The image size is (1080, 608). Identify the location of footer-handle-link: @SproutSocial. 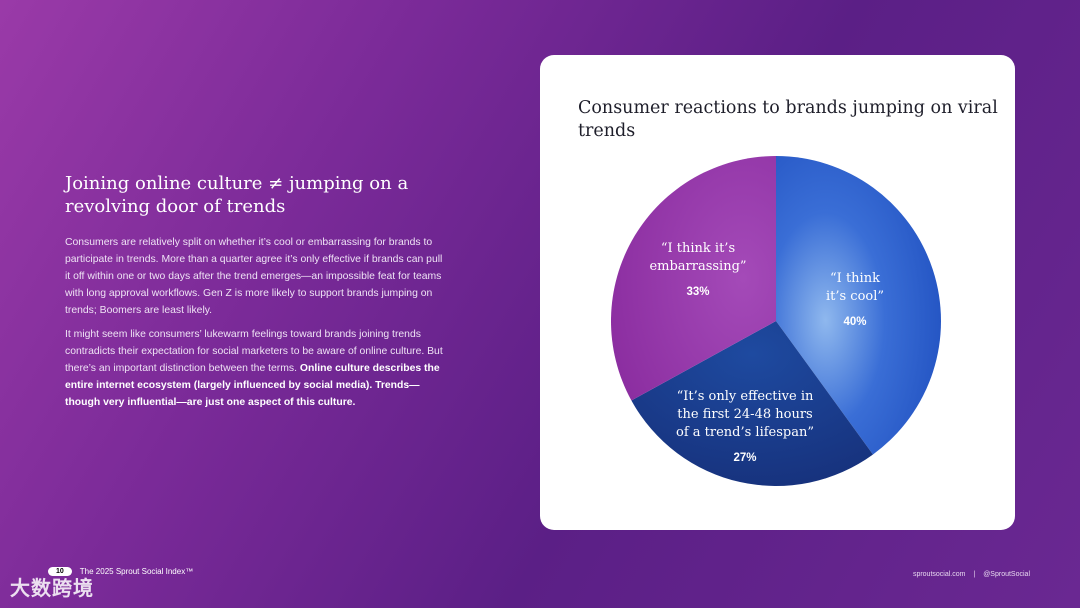
(1006, 574).